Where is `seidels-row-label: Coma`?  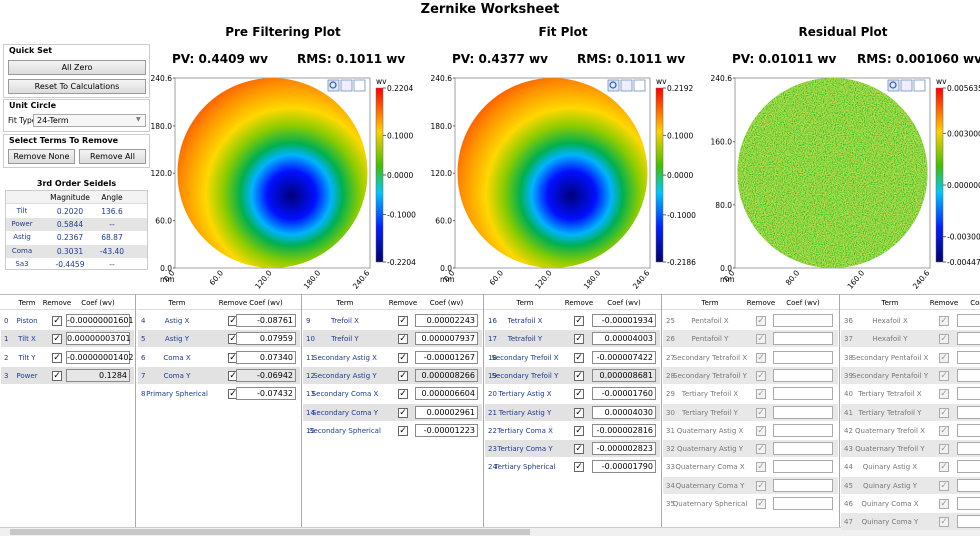 seidels-row-label: Coma is located at coordinates (22, 250).